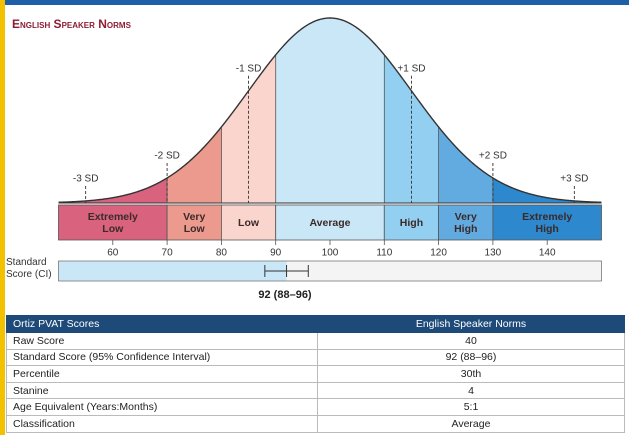 Image resolution: width=629 pixels, height=435 pixels. I want to click on band-label: Very High, so click(466, 222).